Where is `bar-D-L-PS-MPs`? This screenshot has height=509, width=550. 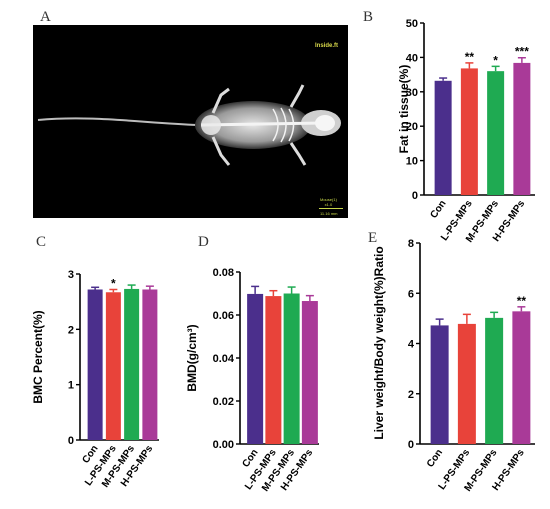
bar-D-L-PS-MPs is located at coordinates (273, 370).